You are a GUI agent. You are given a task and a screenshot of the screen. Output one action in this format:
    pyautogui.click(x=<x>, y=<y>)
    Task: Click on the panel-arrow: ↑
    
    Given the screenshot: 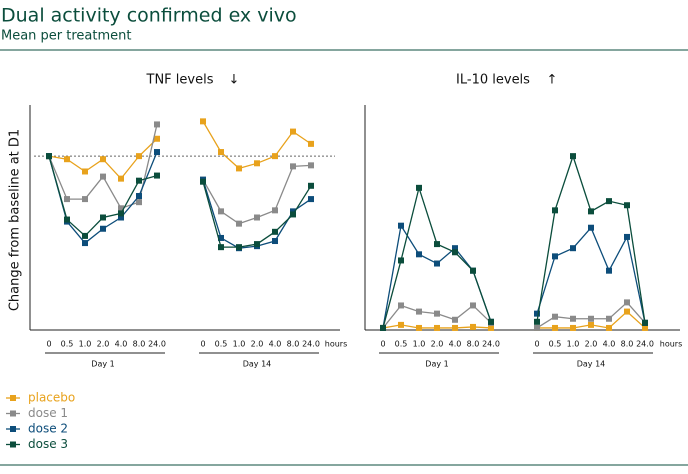 What is the action you would take?
    pyautogui.click(x=552, y=80)
    